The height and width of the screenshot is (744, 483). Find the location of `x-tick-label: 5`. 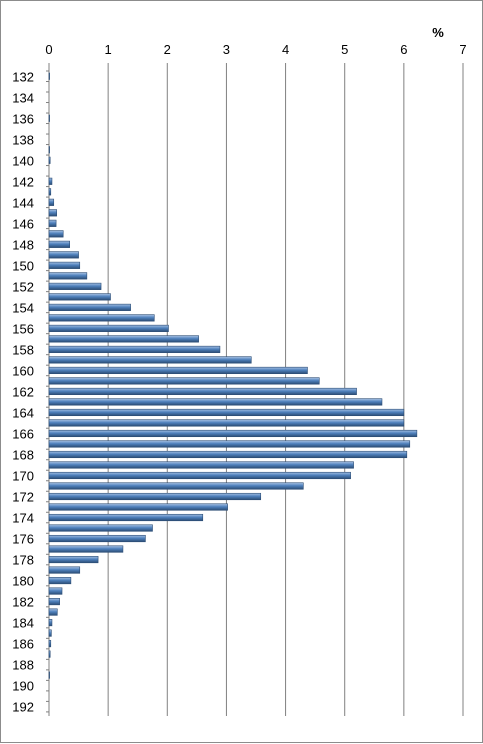

x-tick-label: 5 is located at coordinates (344, 49).